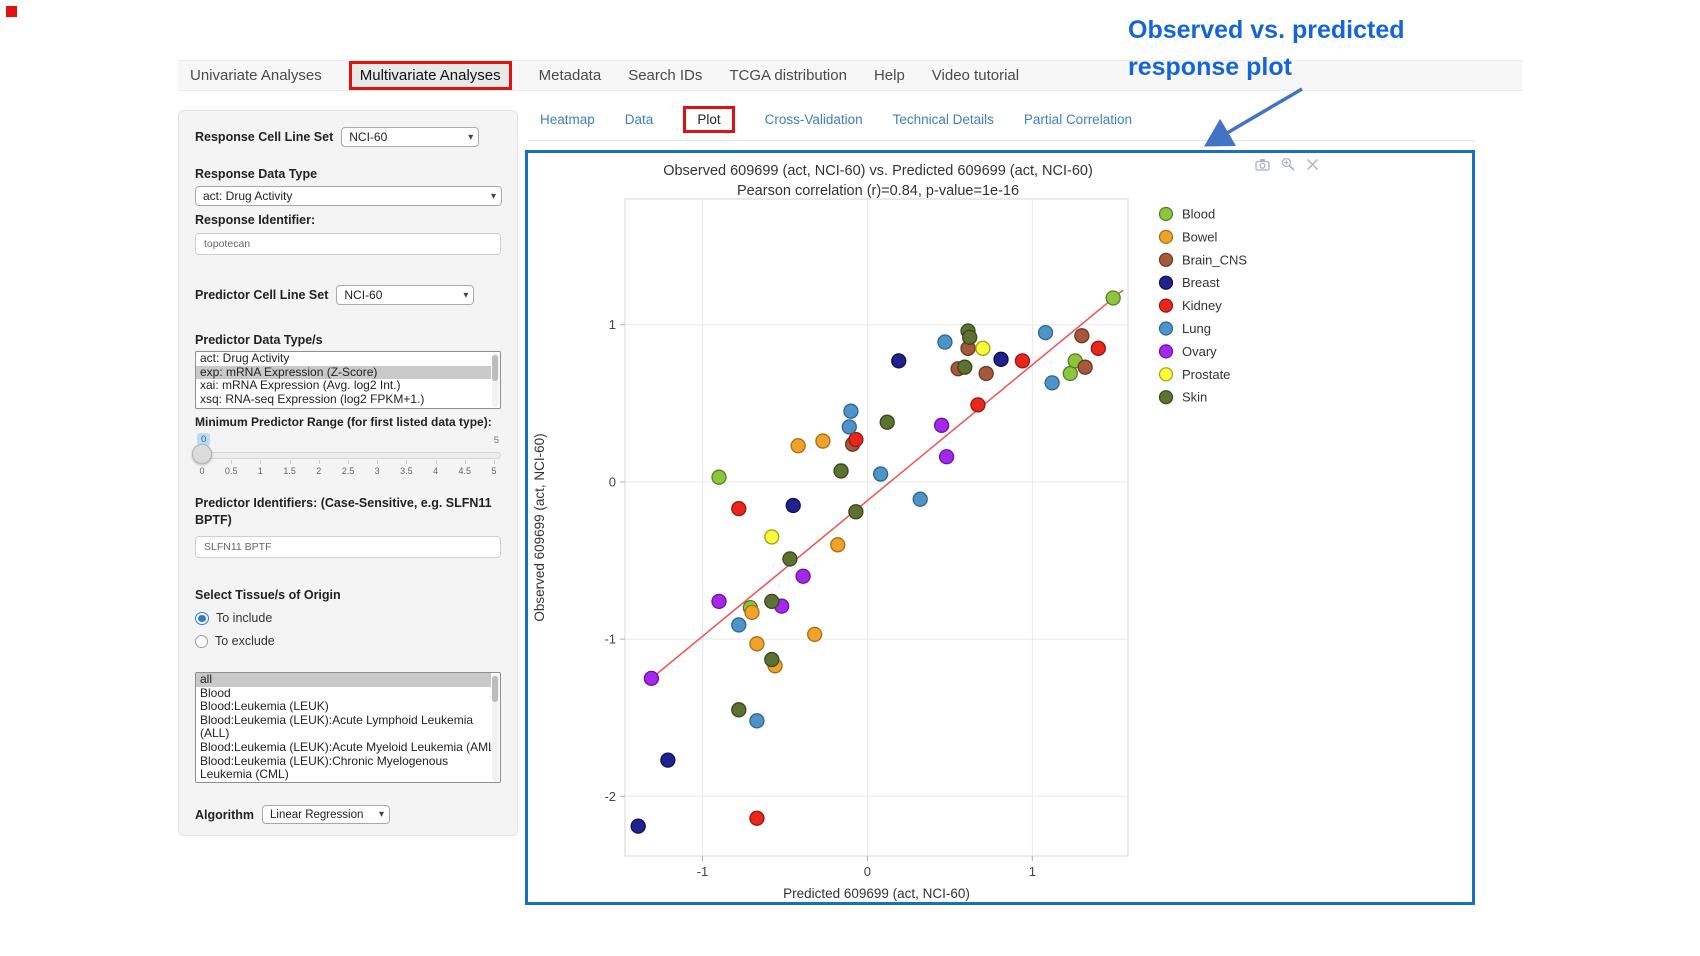  I want to click on nav-item-tcga-distribution: TCGA distribution, so click(788, 75).